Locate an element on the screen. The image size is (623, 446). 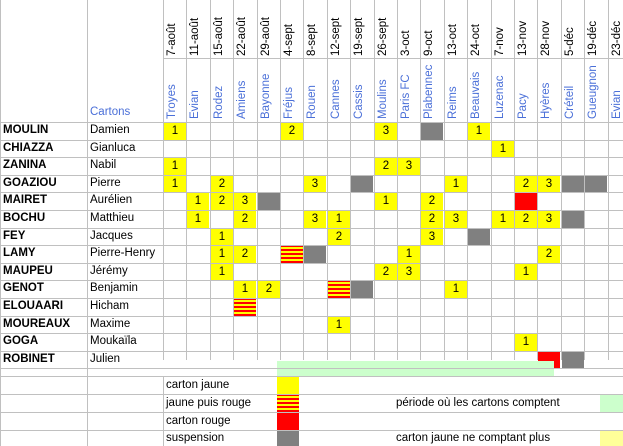
column-date: 26-sept is located at coordinates (382, 36).